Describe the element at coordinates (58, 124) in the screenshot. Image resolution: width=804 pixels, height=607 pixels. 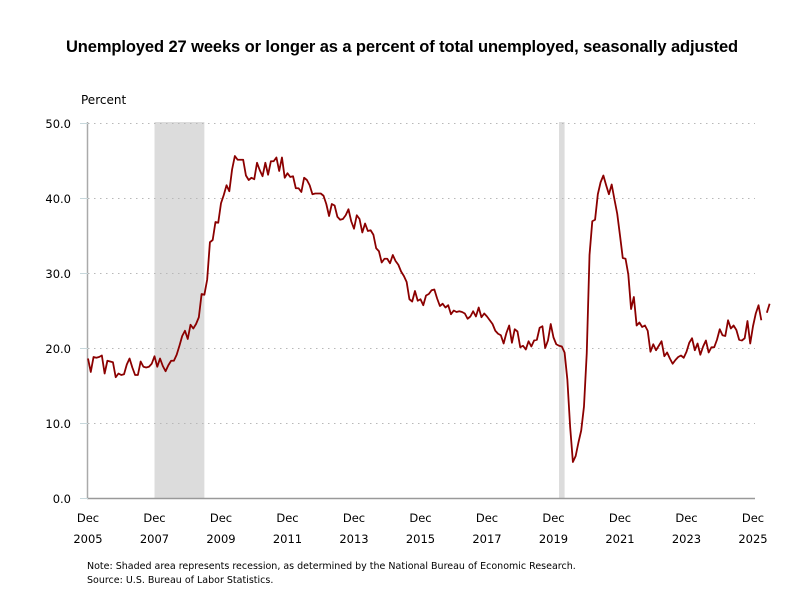
I see `y-tick-label: 50.0` at that location.